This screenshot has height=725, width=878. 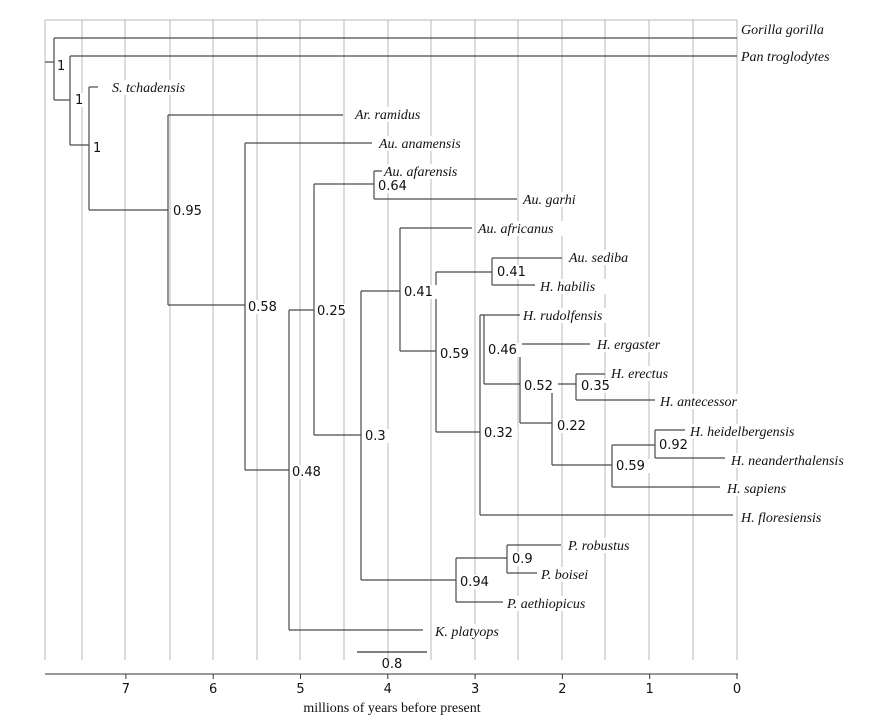 What do you see at coordinates (564, 575) in the screenshot?
I see `taxon-label-p-boisei: P. boisei` at bounding box center [564, 575].